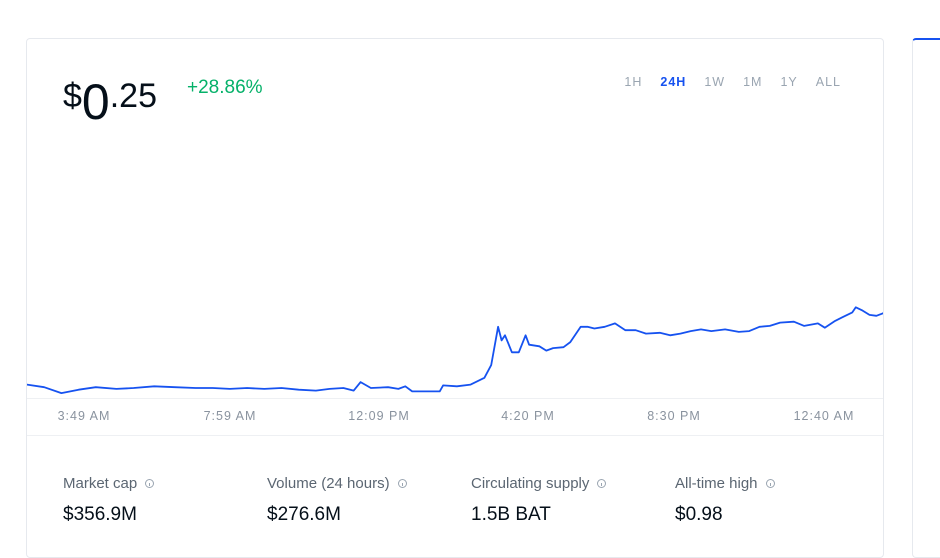 This screenshot has width=940, height=558. What do you see at coordinates (824, 416) in the screenshot?
I see `x-tick-label: 12:40 AM` at bounding box center [824, 416].